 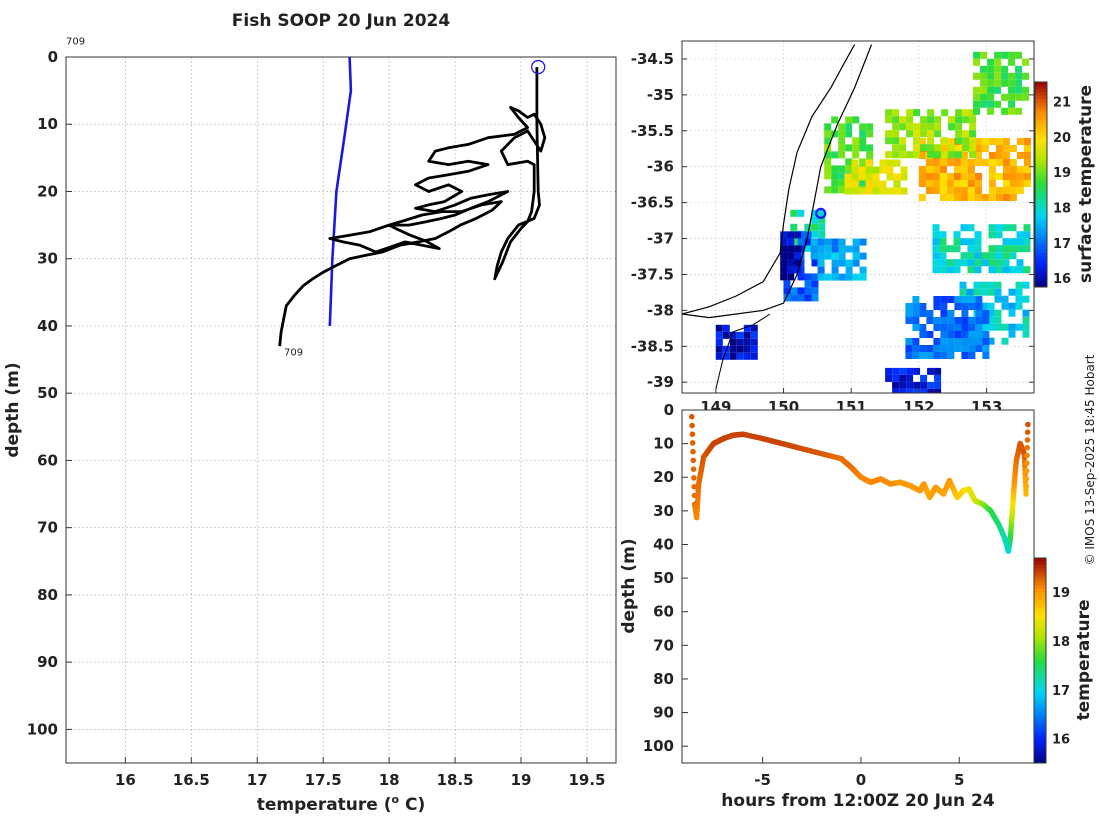 I want to click on y-tick-label: 100, so click(x=42, y=729).